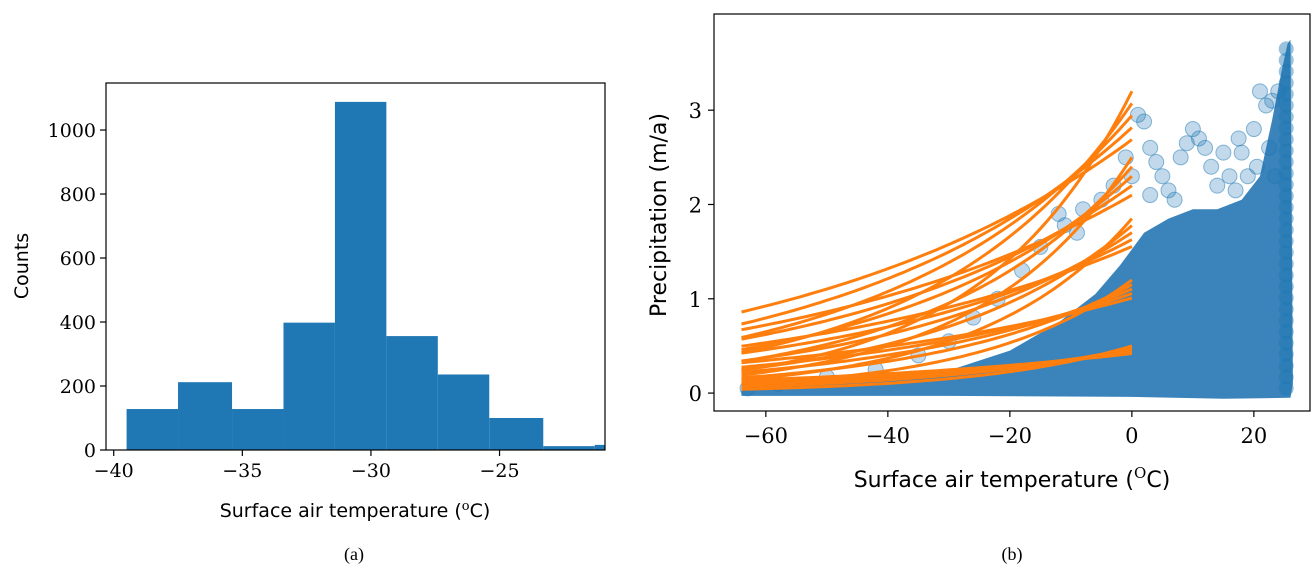 This screenshot has width=1312, height=573. What do you see at coordinates (499, 471) in the screenshot?
I see `histogram-x-tick-label: −25` at bounding box center [499, 471].